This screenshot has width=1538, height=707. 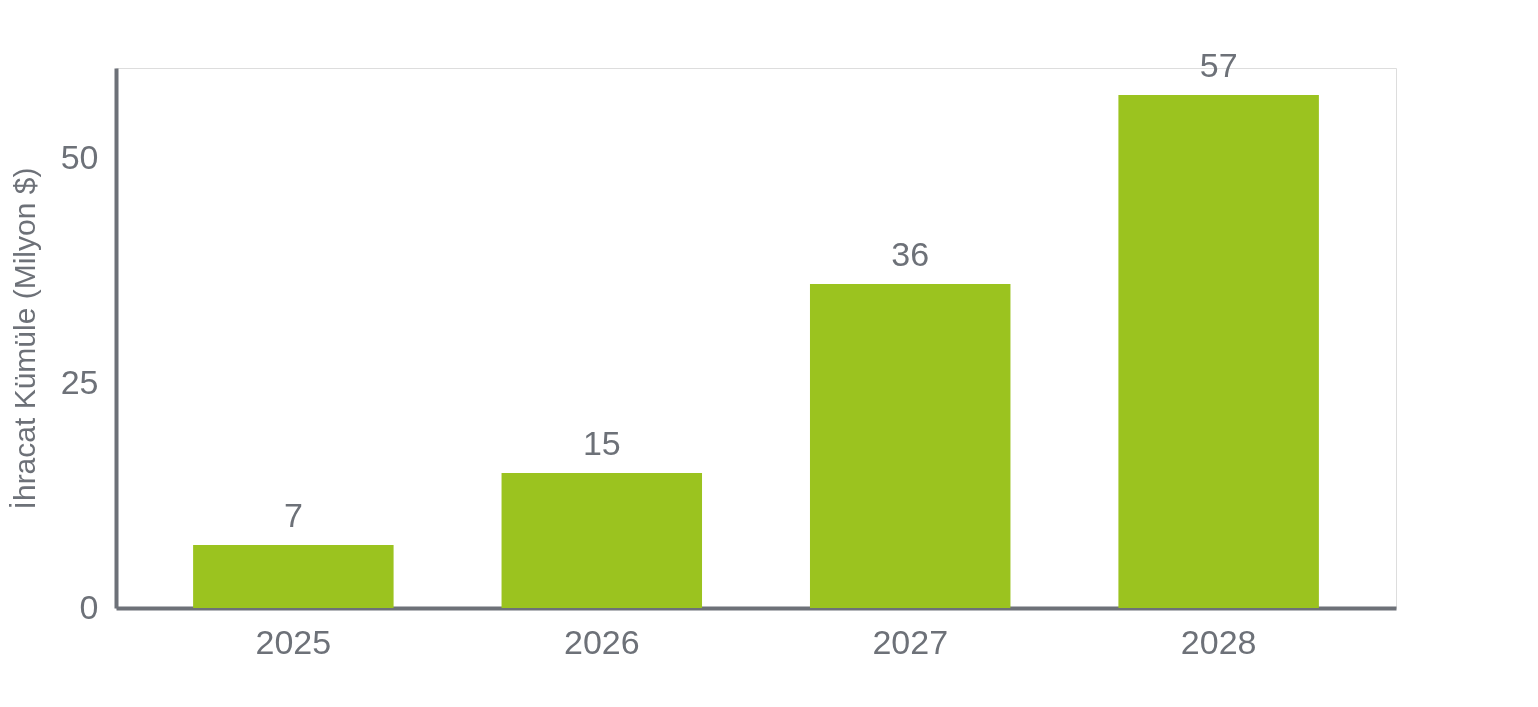 What do you see at coordinates (1218, 641) in the screenshot?
I see `x-tick-label: 2028` at bounding box center [1218, 641].